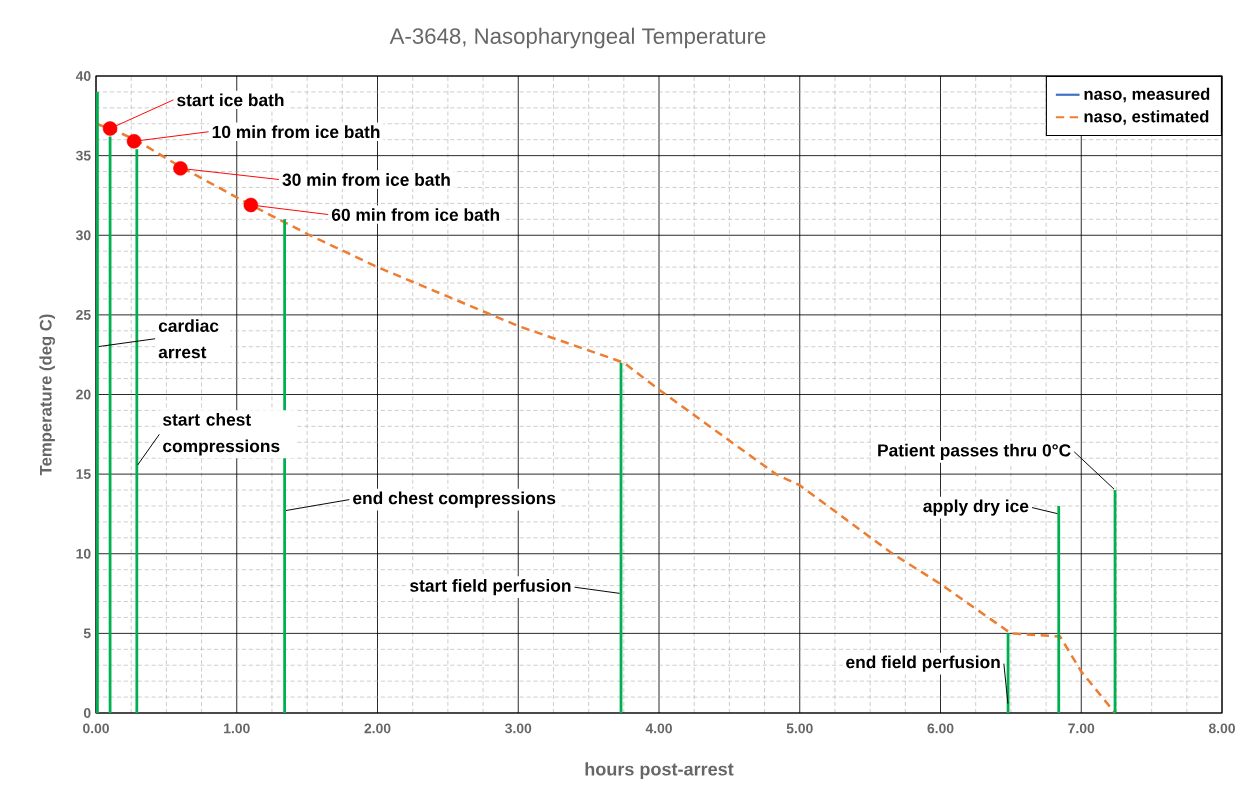 The image size is (1255, 801). What do you see at coordinates (1147, 95) in the screenshot?
I see `legend-label: naso, measured` at bounding box center [1147, 95].